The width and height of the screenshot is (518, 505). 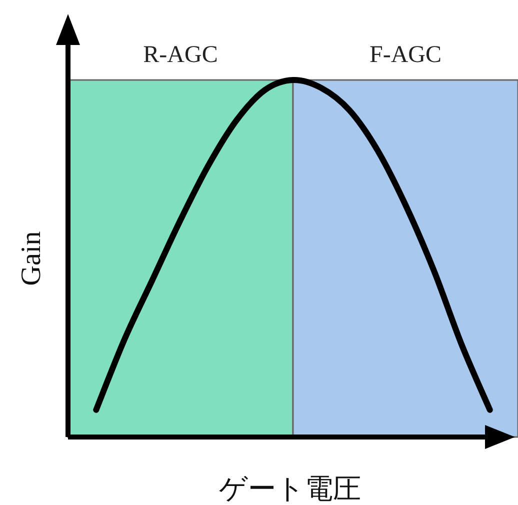 What do you see at coordinates (180, 55) in the screenshot?
I see `series-label: R-AGC` at bounding box center [180, 55].